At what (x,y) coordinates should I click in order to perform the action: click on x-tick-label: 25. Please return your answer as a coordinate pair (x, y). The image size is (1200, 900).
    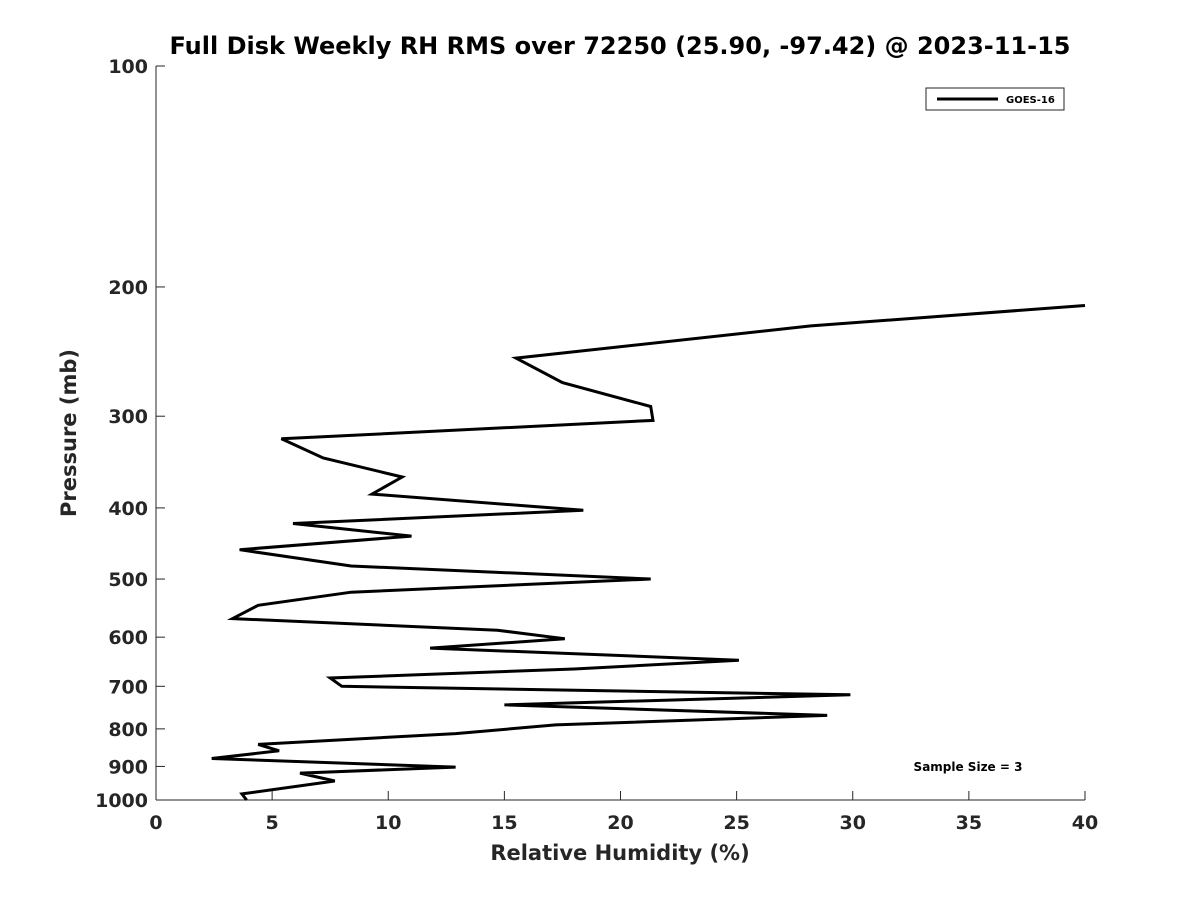
    Looking at the image, I should click on (736, 823).